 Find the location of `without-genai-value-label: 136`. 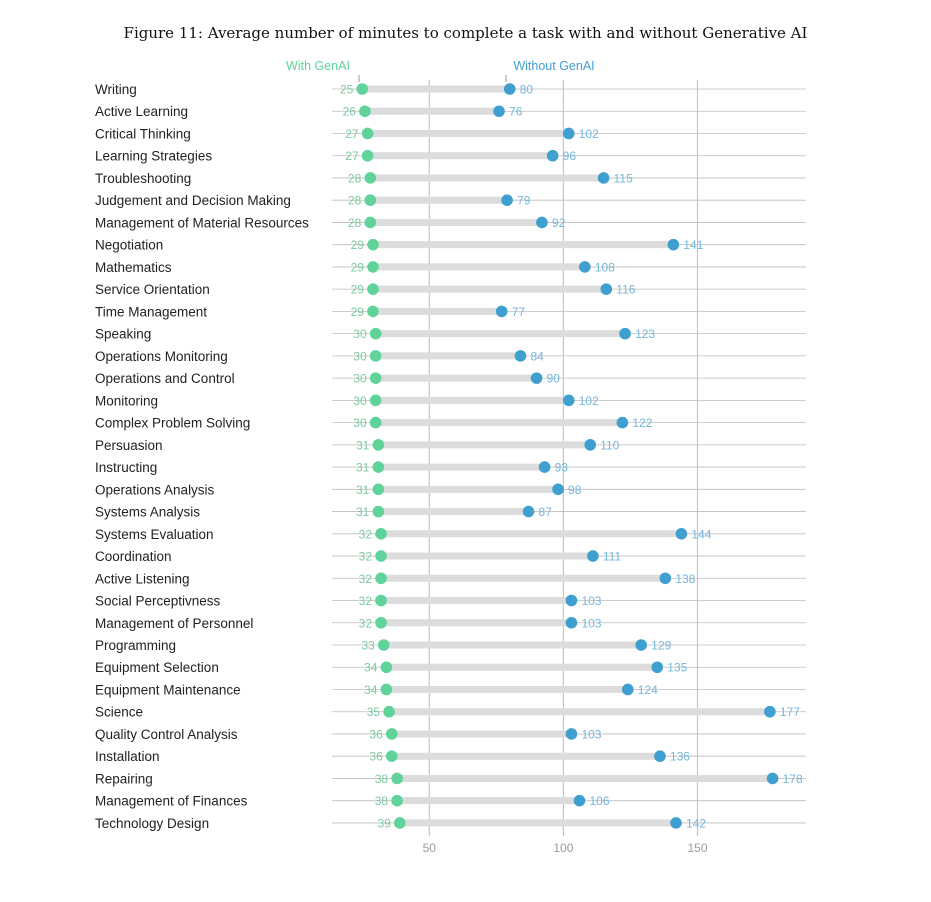

without-genai-value-label: 136 is located at coordinates (680, 757).